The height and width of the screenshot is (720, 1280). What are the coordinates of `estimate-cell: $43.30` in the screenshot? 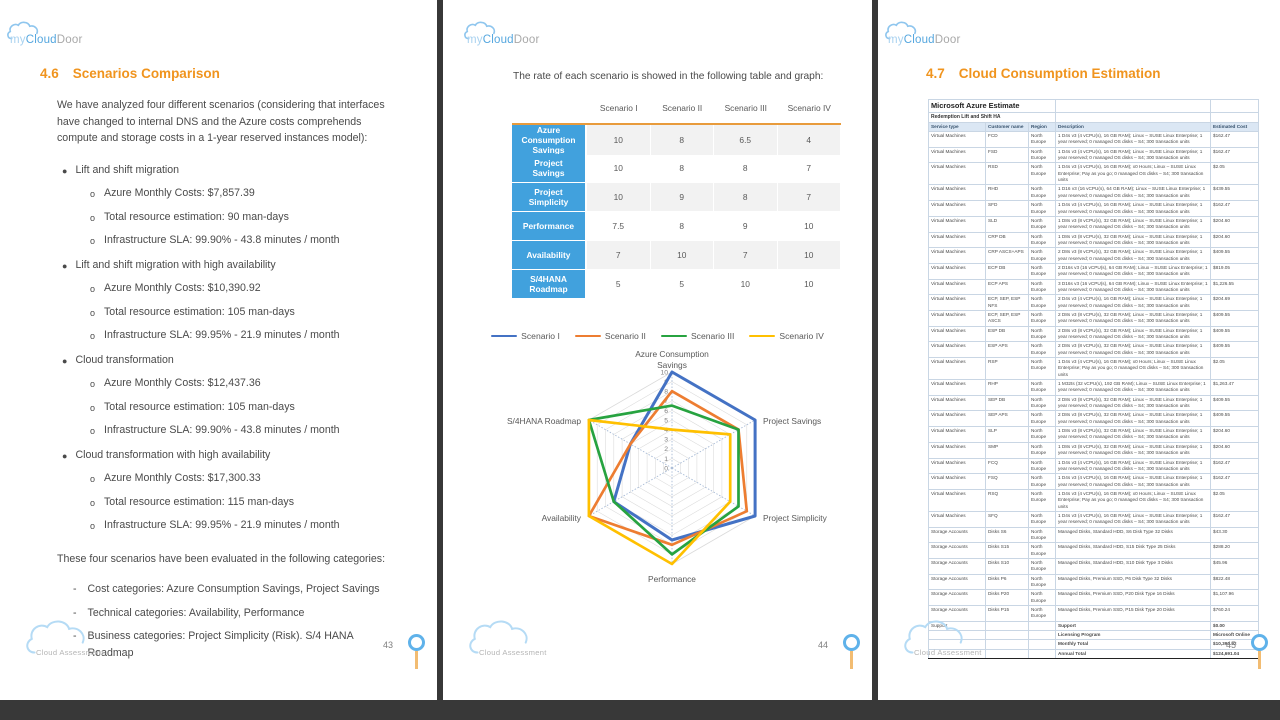 It's located at (1235, 535).